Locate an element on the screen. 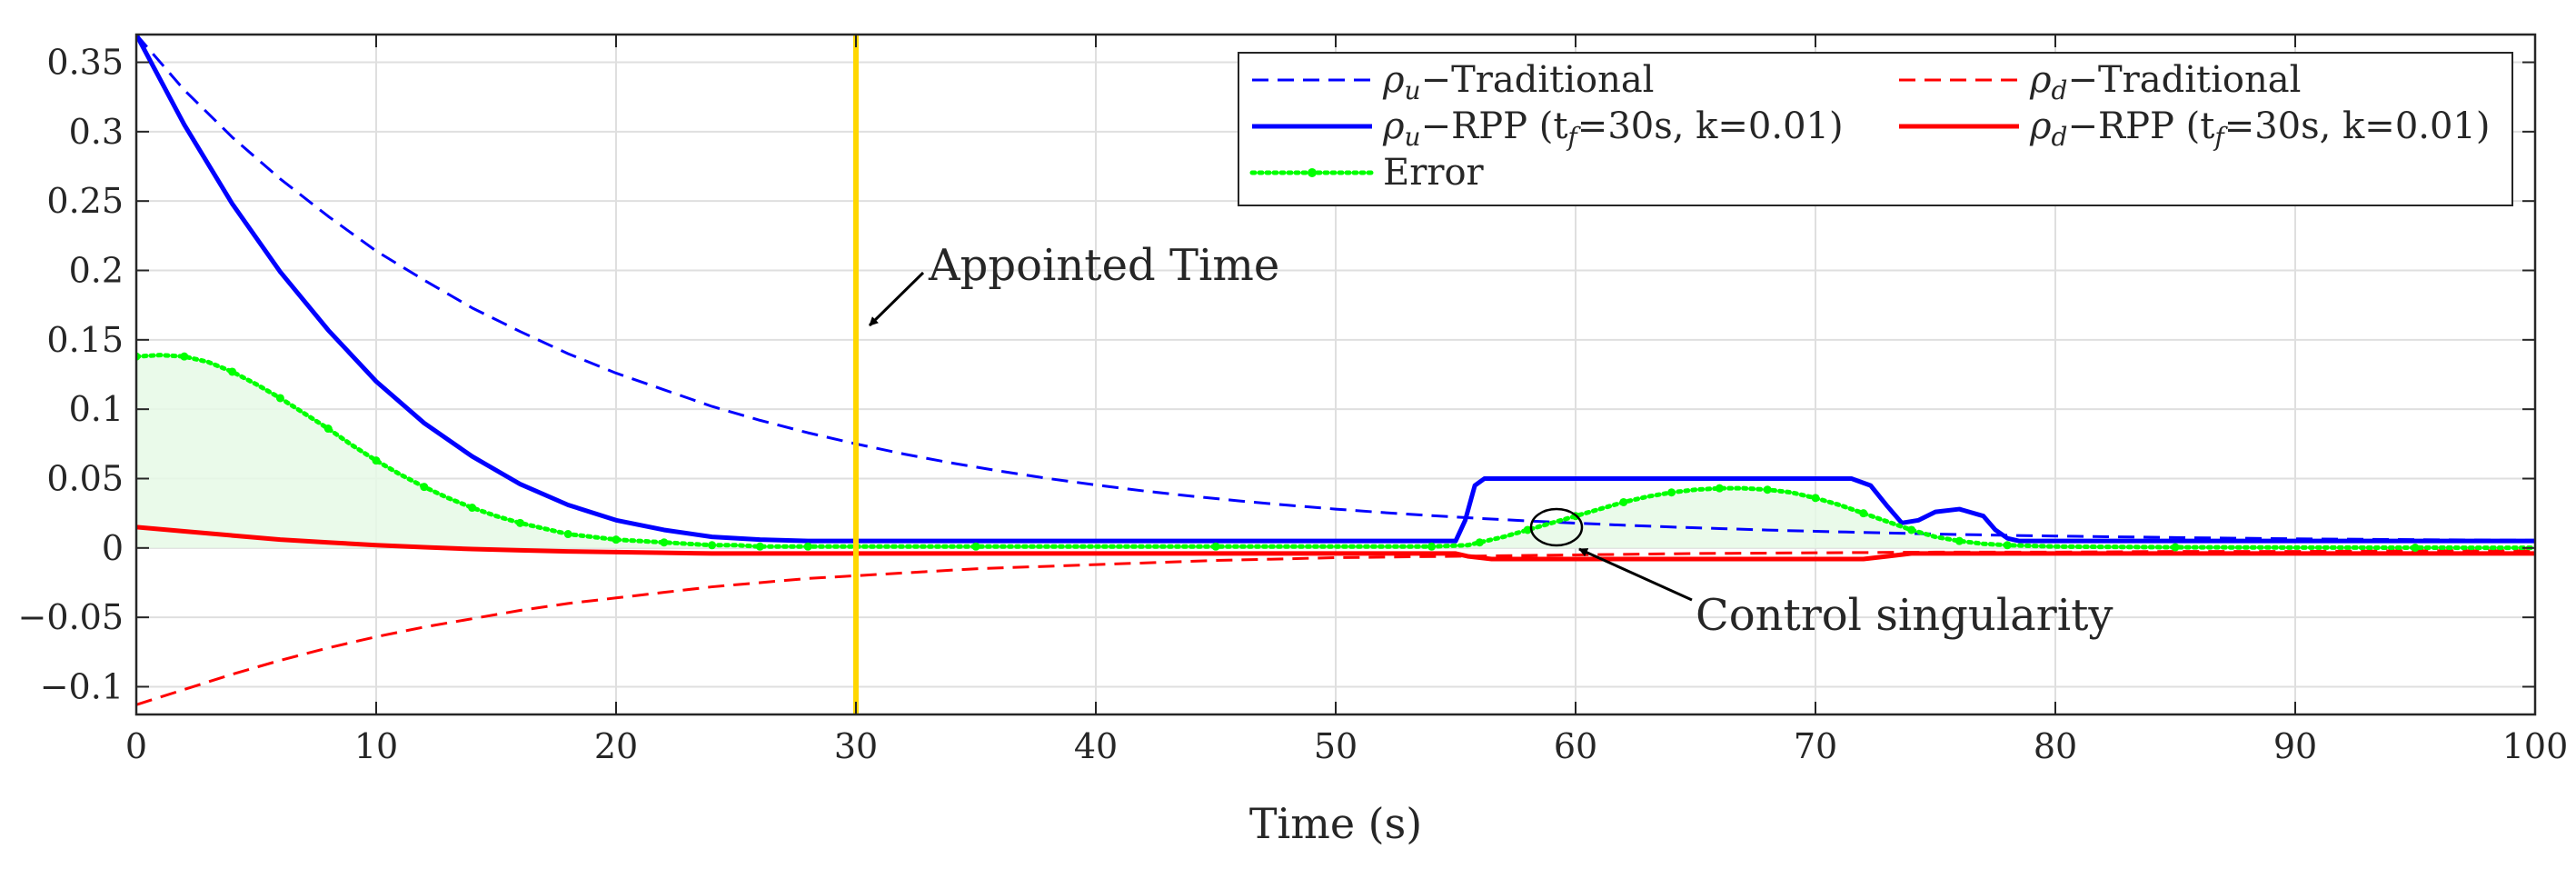  x-tick-label: 100 is located at coordinates (2535, 746).